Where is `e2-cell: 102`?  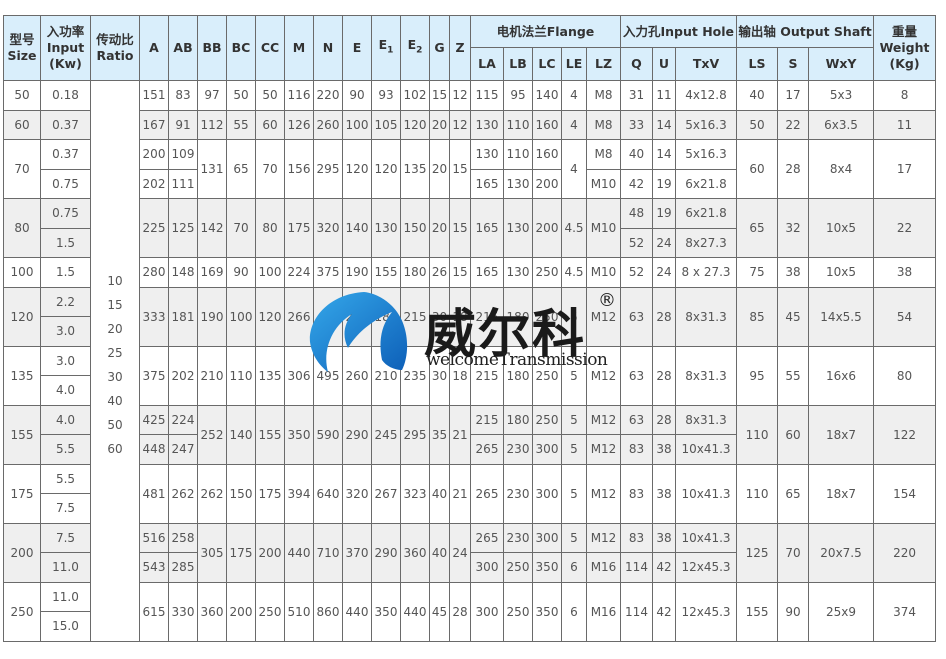 e2-cell: 102 is located at coordinates (415, 95).